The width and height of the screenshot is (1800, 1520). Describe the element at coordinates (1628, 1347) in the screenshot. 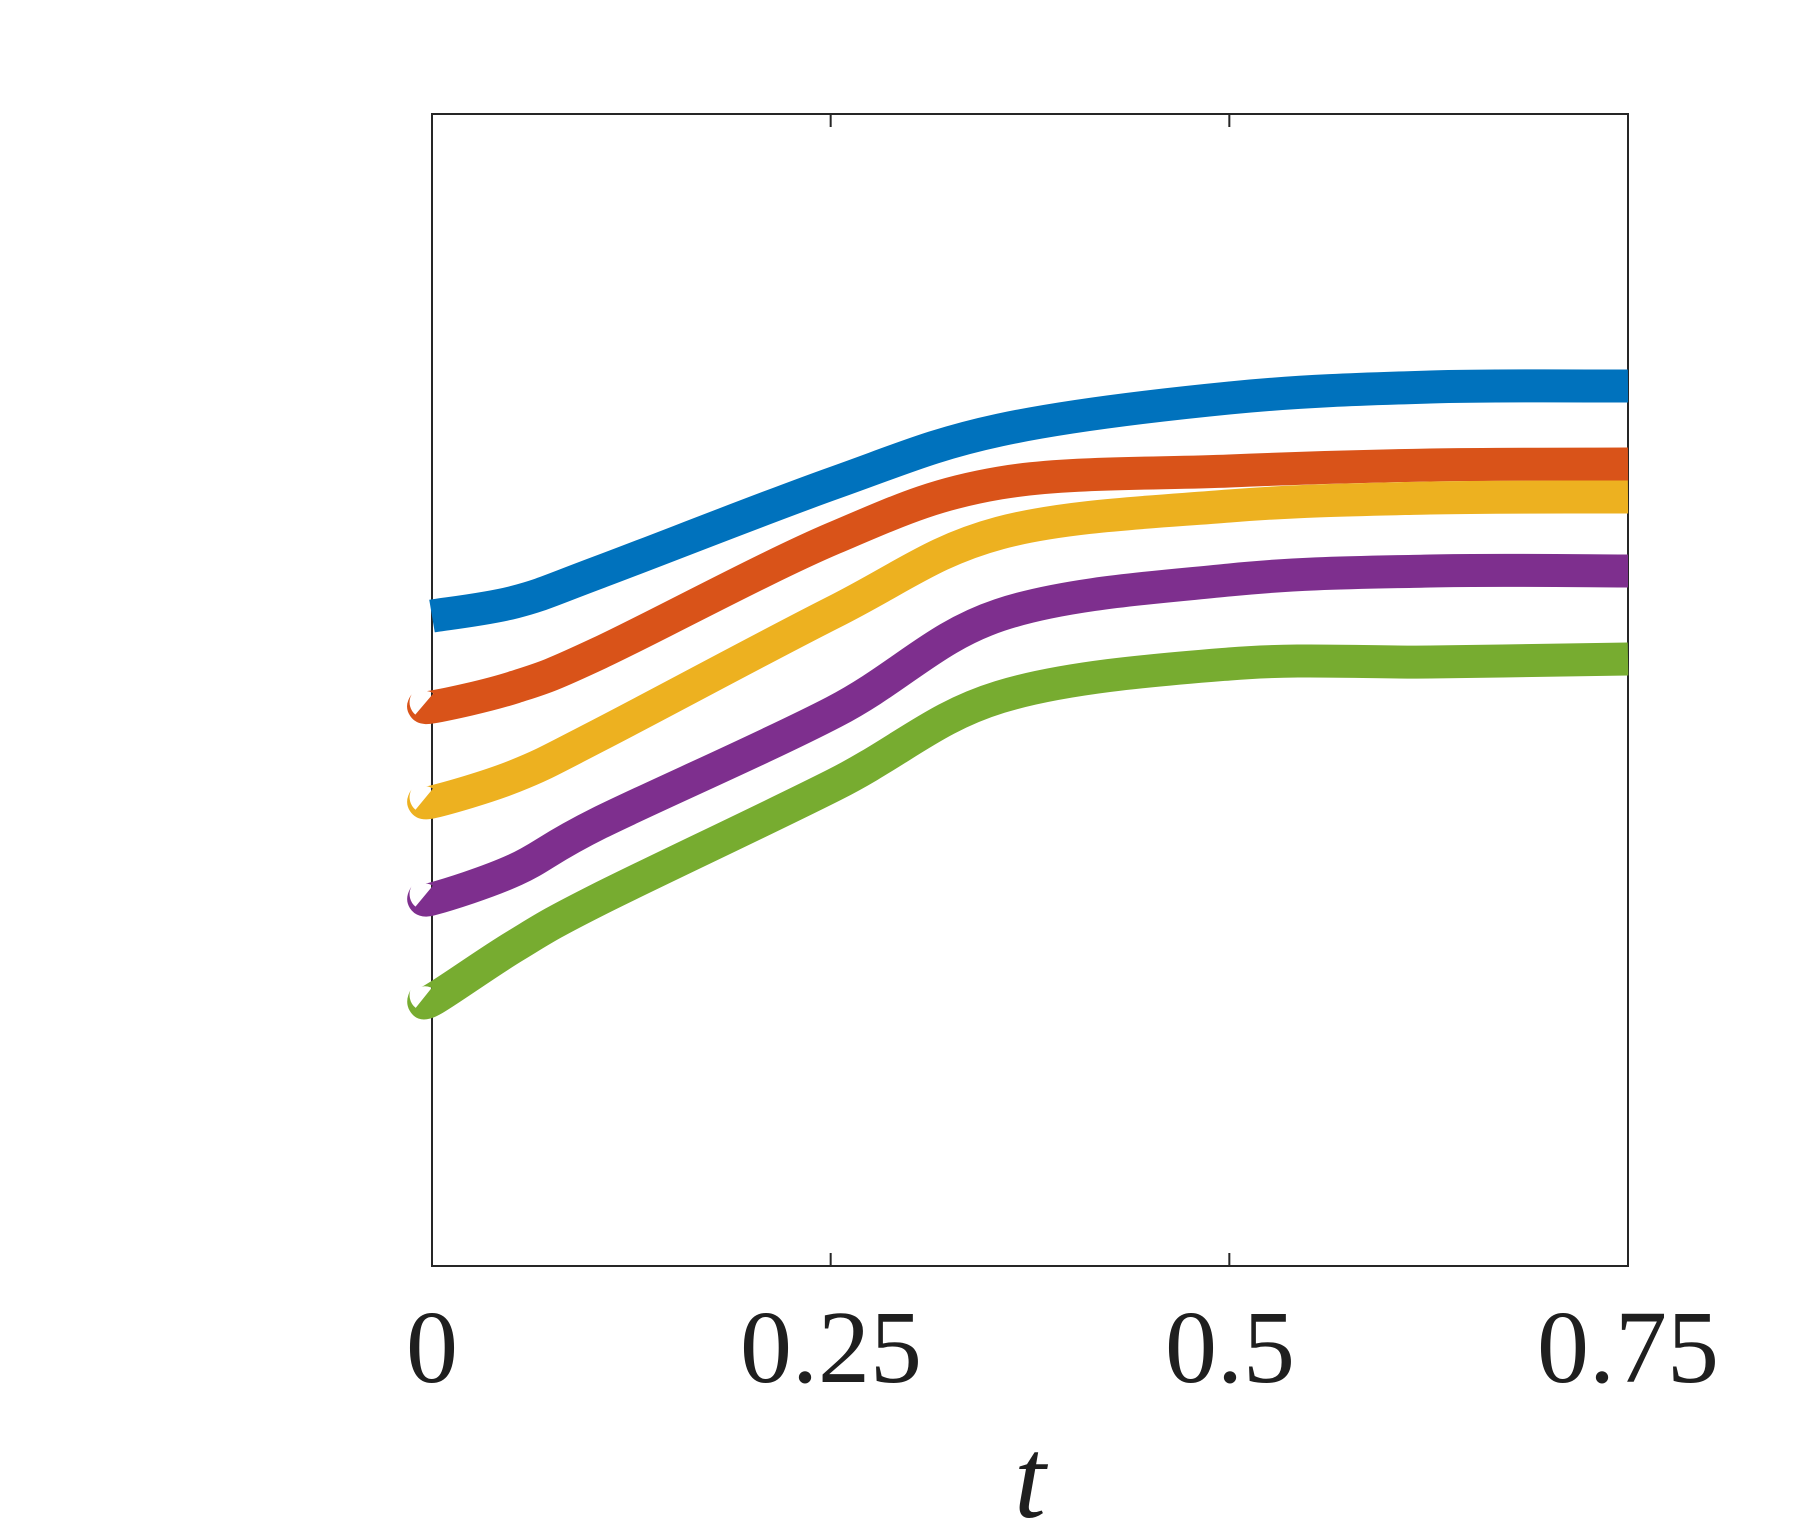

I see `x-tick-label-3: 0.75` at that location.